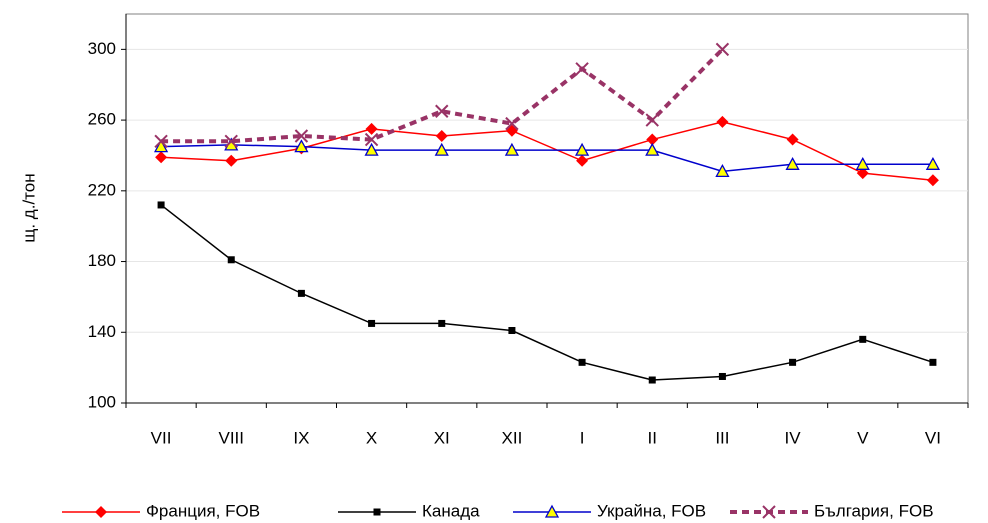  What do you see at coordinates (301, 437) in the screenshot?
I see `x-tick-label: IX` at bounding box center [301, 437].